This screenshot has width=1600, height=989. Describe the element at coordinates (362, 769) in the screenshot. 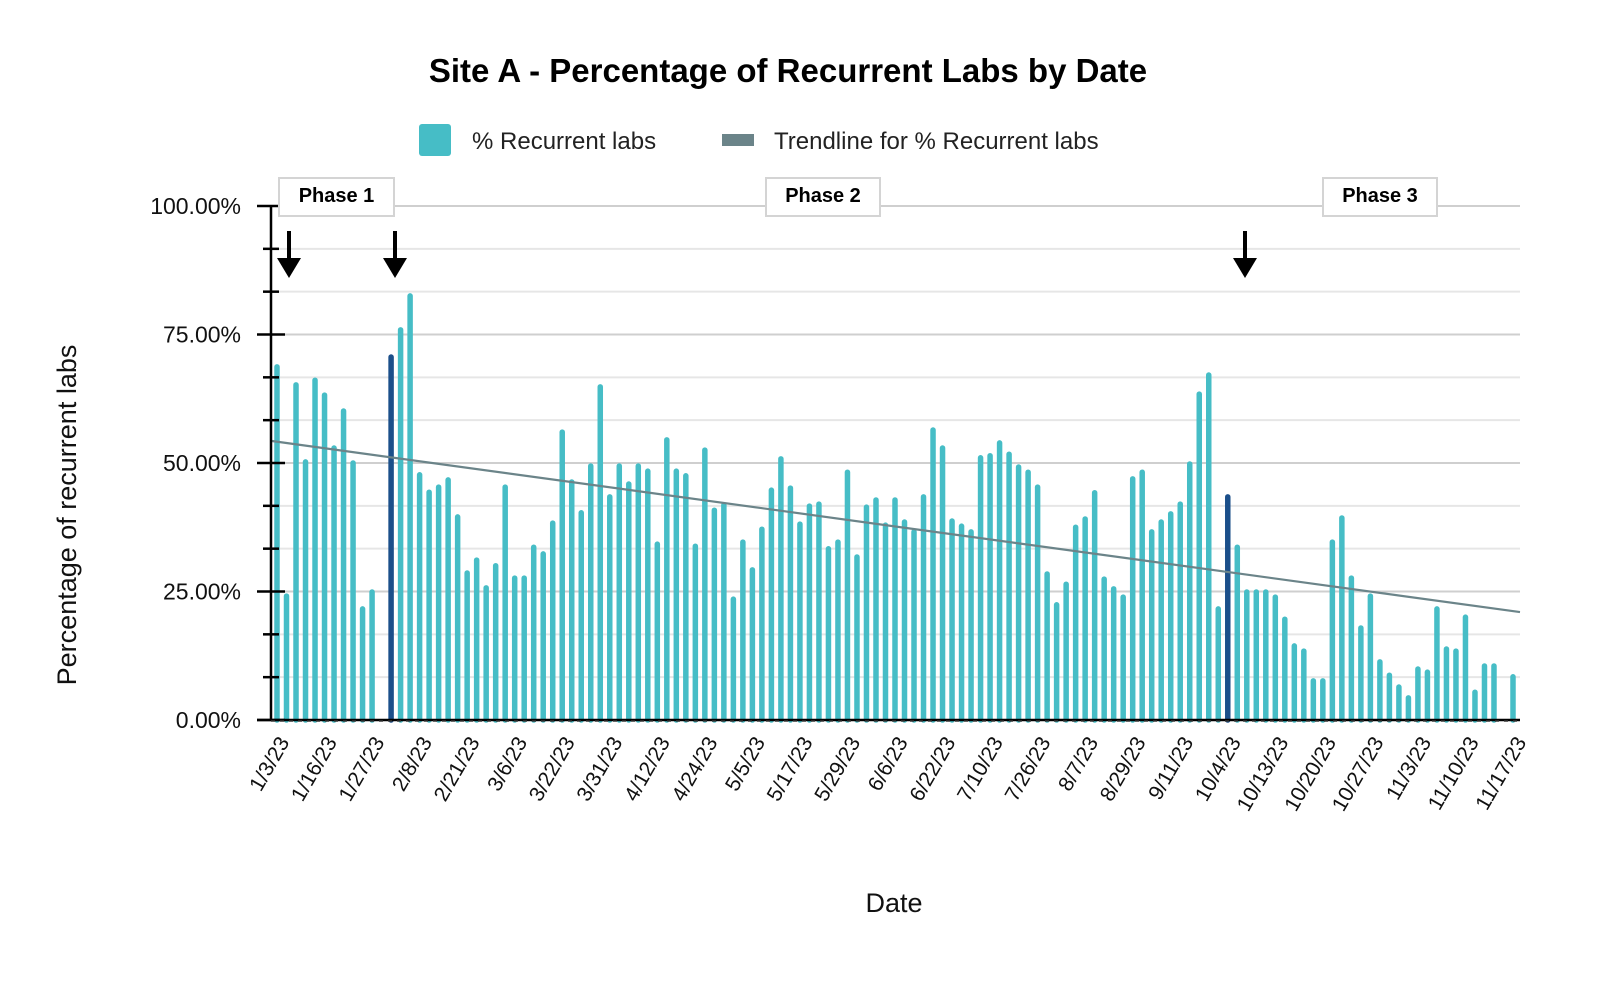

I see `x-tick-label: 1/27/23` at that location.